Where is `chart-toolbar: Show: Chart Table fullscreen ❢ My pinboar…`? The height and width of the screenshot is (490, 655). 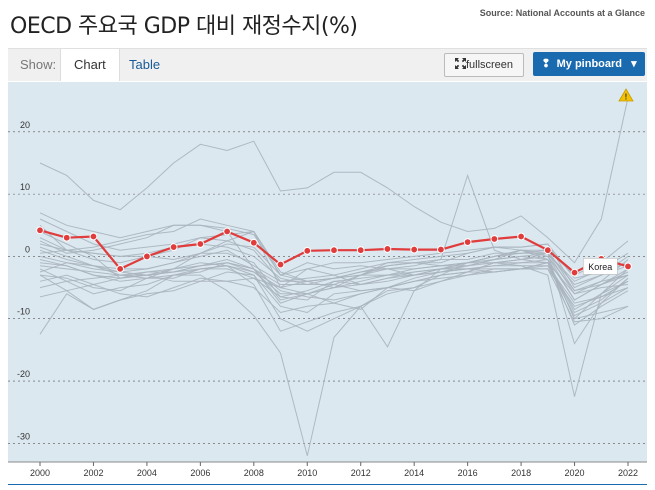
chart-toolbar: Show: Chart Table fullscreen ❢ My pinboar… is located at coordinates (327, 64).